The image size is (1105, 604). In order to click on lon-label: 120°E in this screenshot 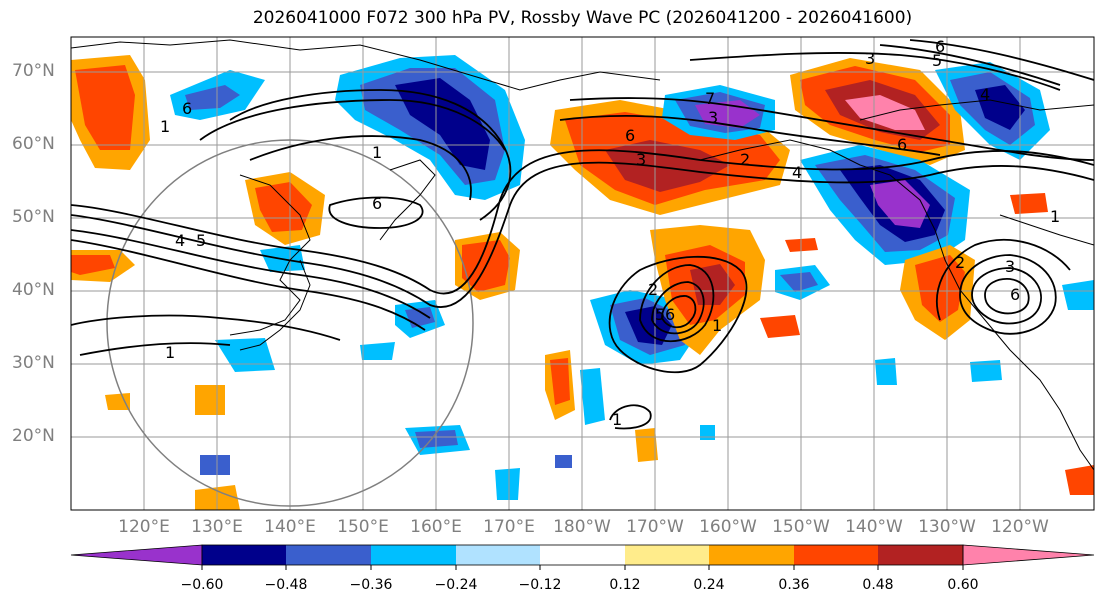, I will do `click(144, 527)`.